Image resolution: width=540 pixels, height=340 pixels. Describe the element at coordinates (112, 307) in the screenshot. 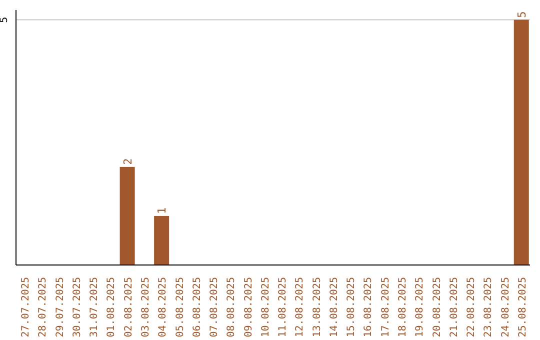

I see `x-tick-label: 01.08.2025` at that location.